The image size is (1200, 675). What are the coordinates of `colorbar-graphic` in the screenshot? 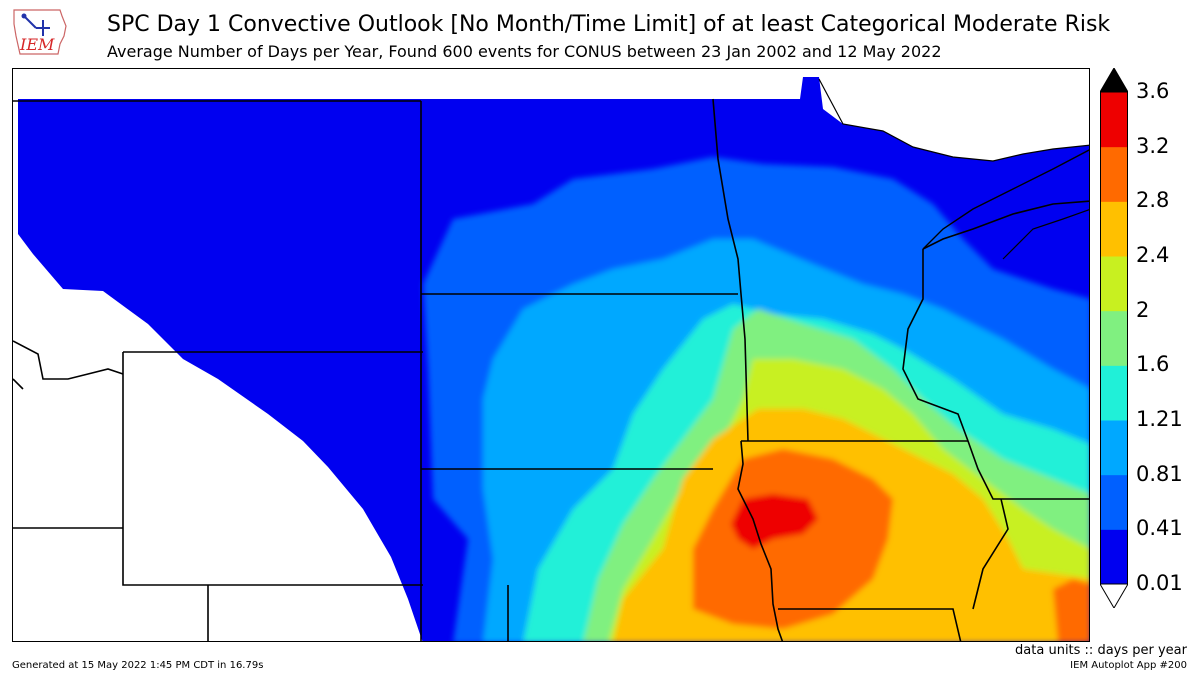 It's located at (1114, 338).